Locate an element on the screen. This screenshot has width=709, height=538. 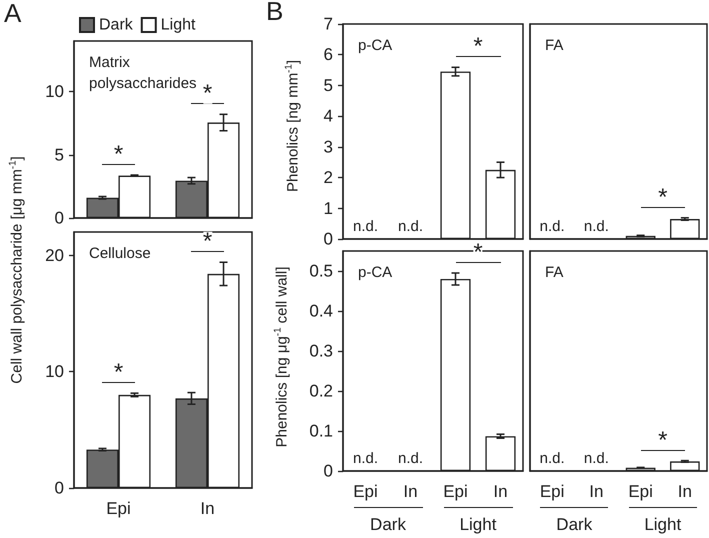
text: Matrix polysaccharides is located at coordinates (143, 73).